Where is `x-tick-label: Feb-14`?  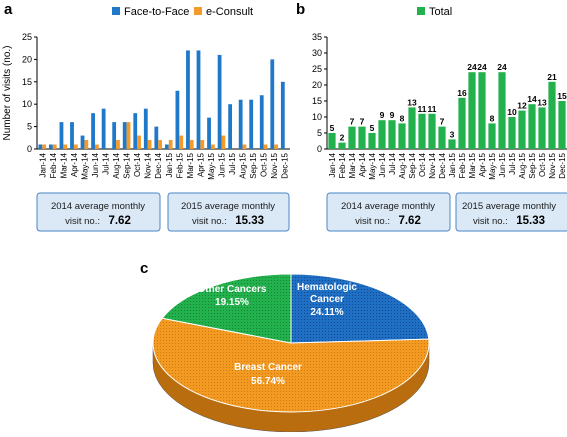 x-tick-label: Feb-14 is located at coordinates (53, 165).